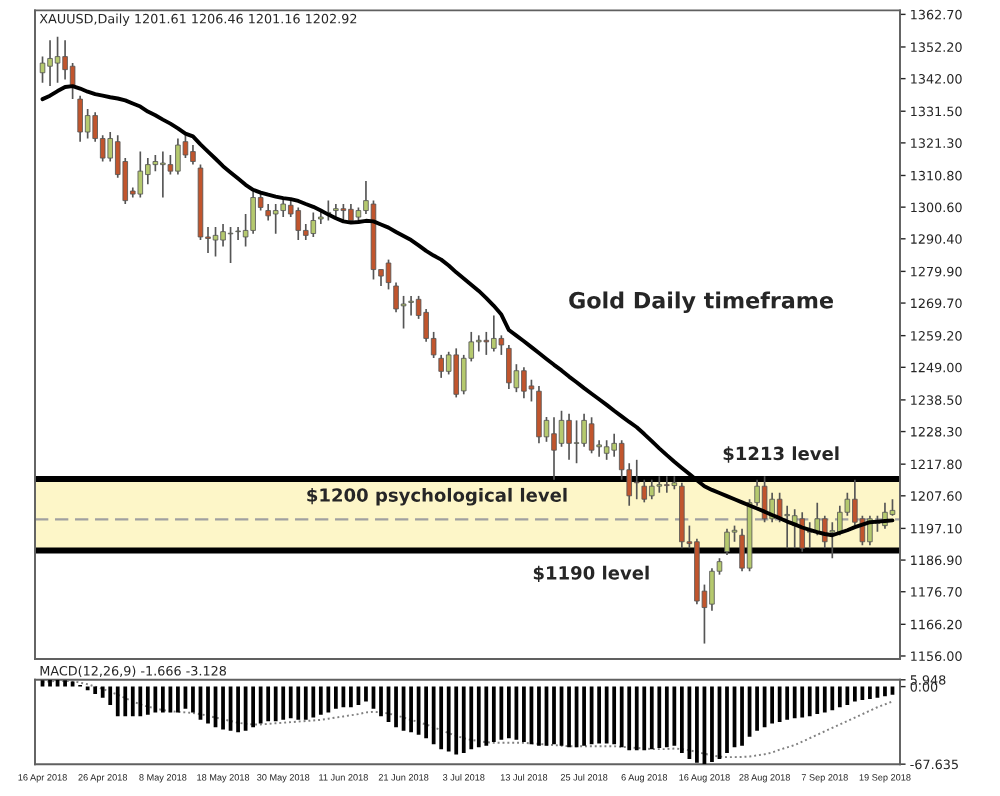  I want to click on ref-line-label: $1200 psychological level, so click(437, 496).